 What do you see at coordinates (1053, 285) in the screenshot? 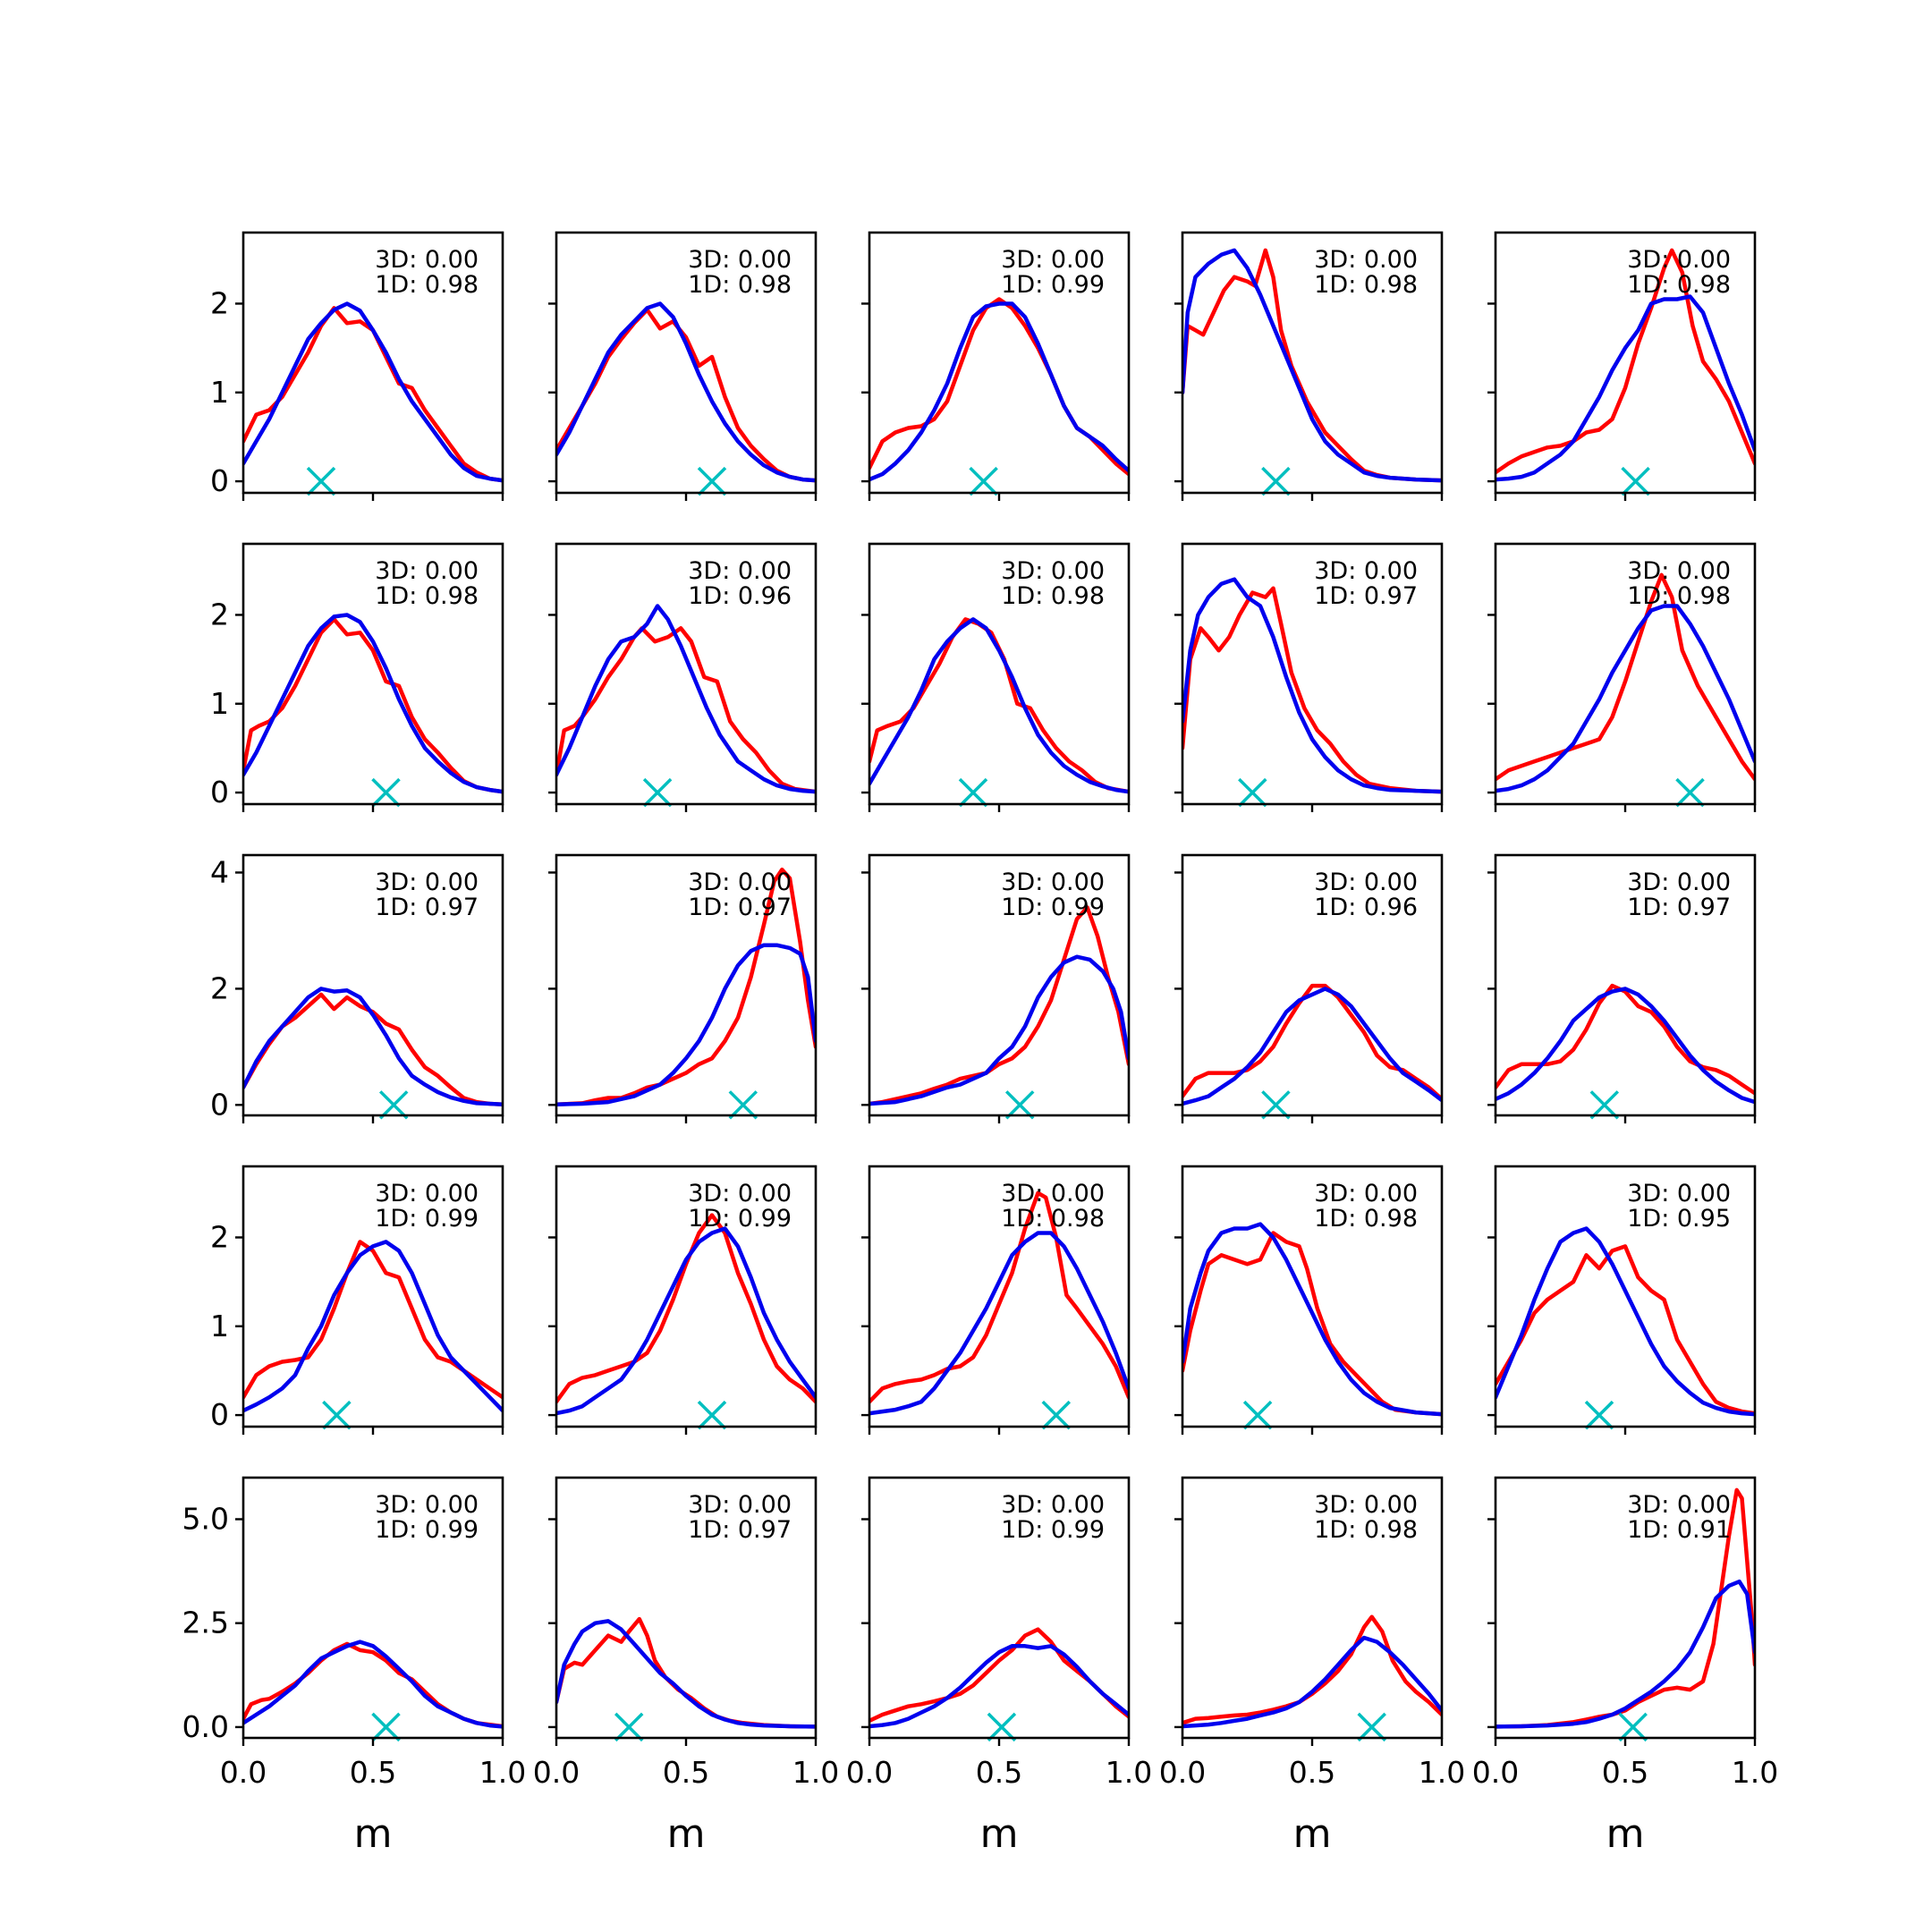
I see `annotation-1d: 1D: 0.99` at bounding box center [1053, 285].